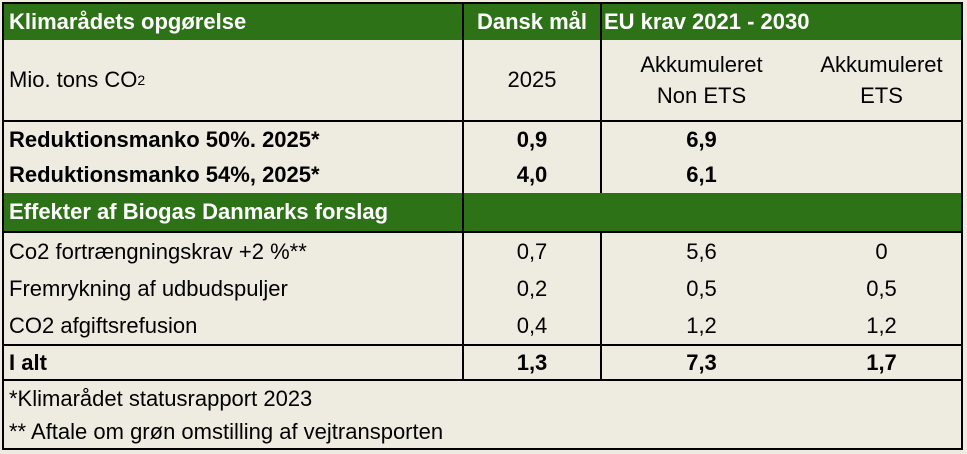  What do you see at coordinates (482, 325) in the screenshot?
I see `table-row: CO2 afgiftsrefusion 0,4 1,2 1,2` at bounding box center [482, 325].